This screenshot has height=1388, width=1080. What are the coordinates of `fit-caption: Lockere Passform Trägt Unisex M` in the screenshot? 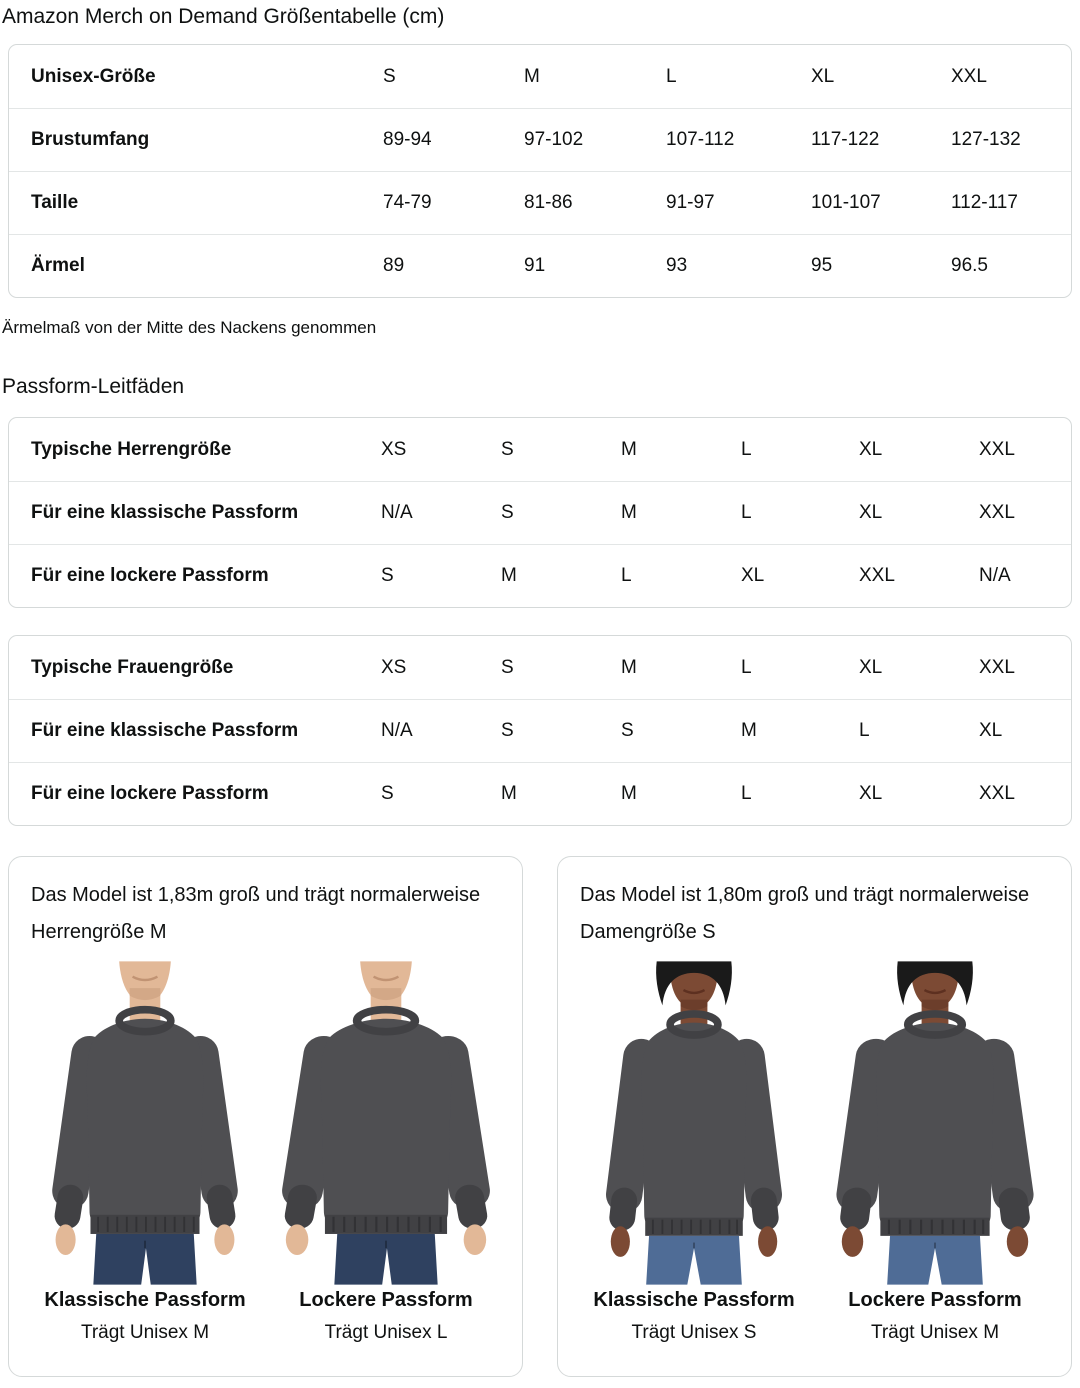 It's located at (935, 1316).